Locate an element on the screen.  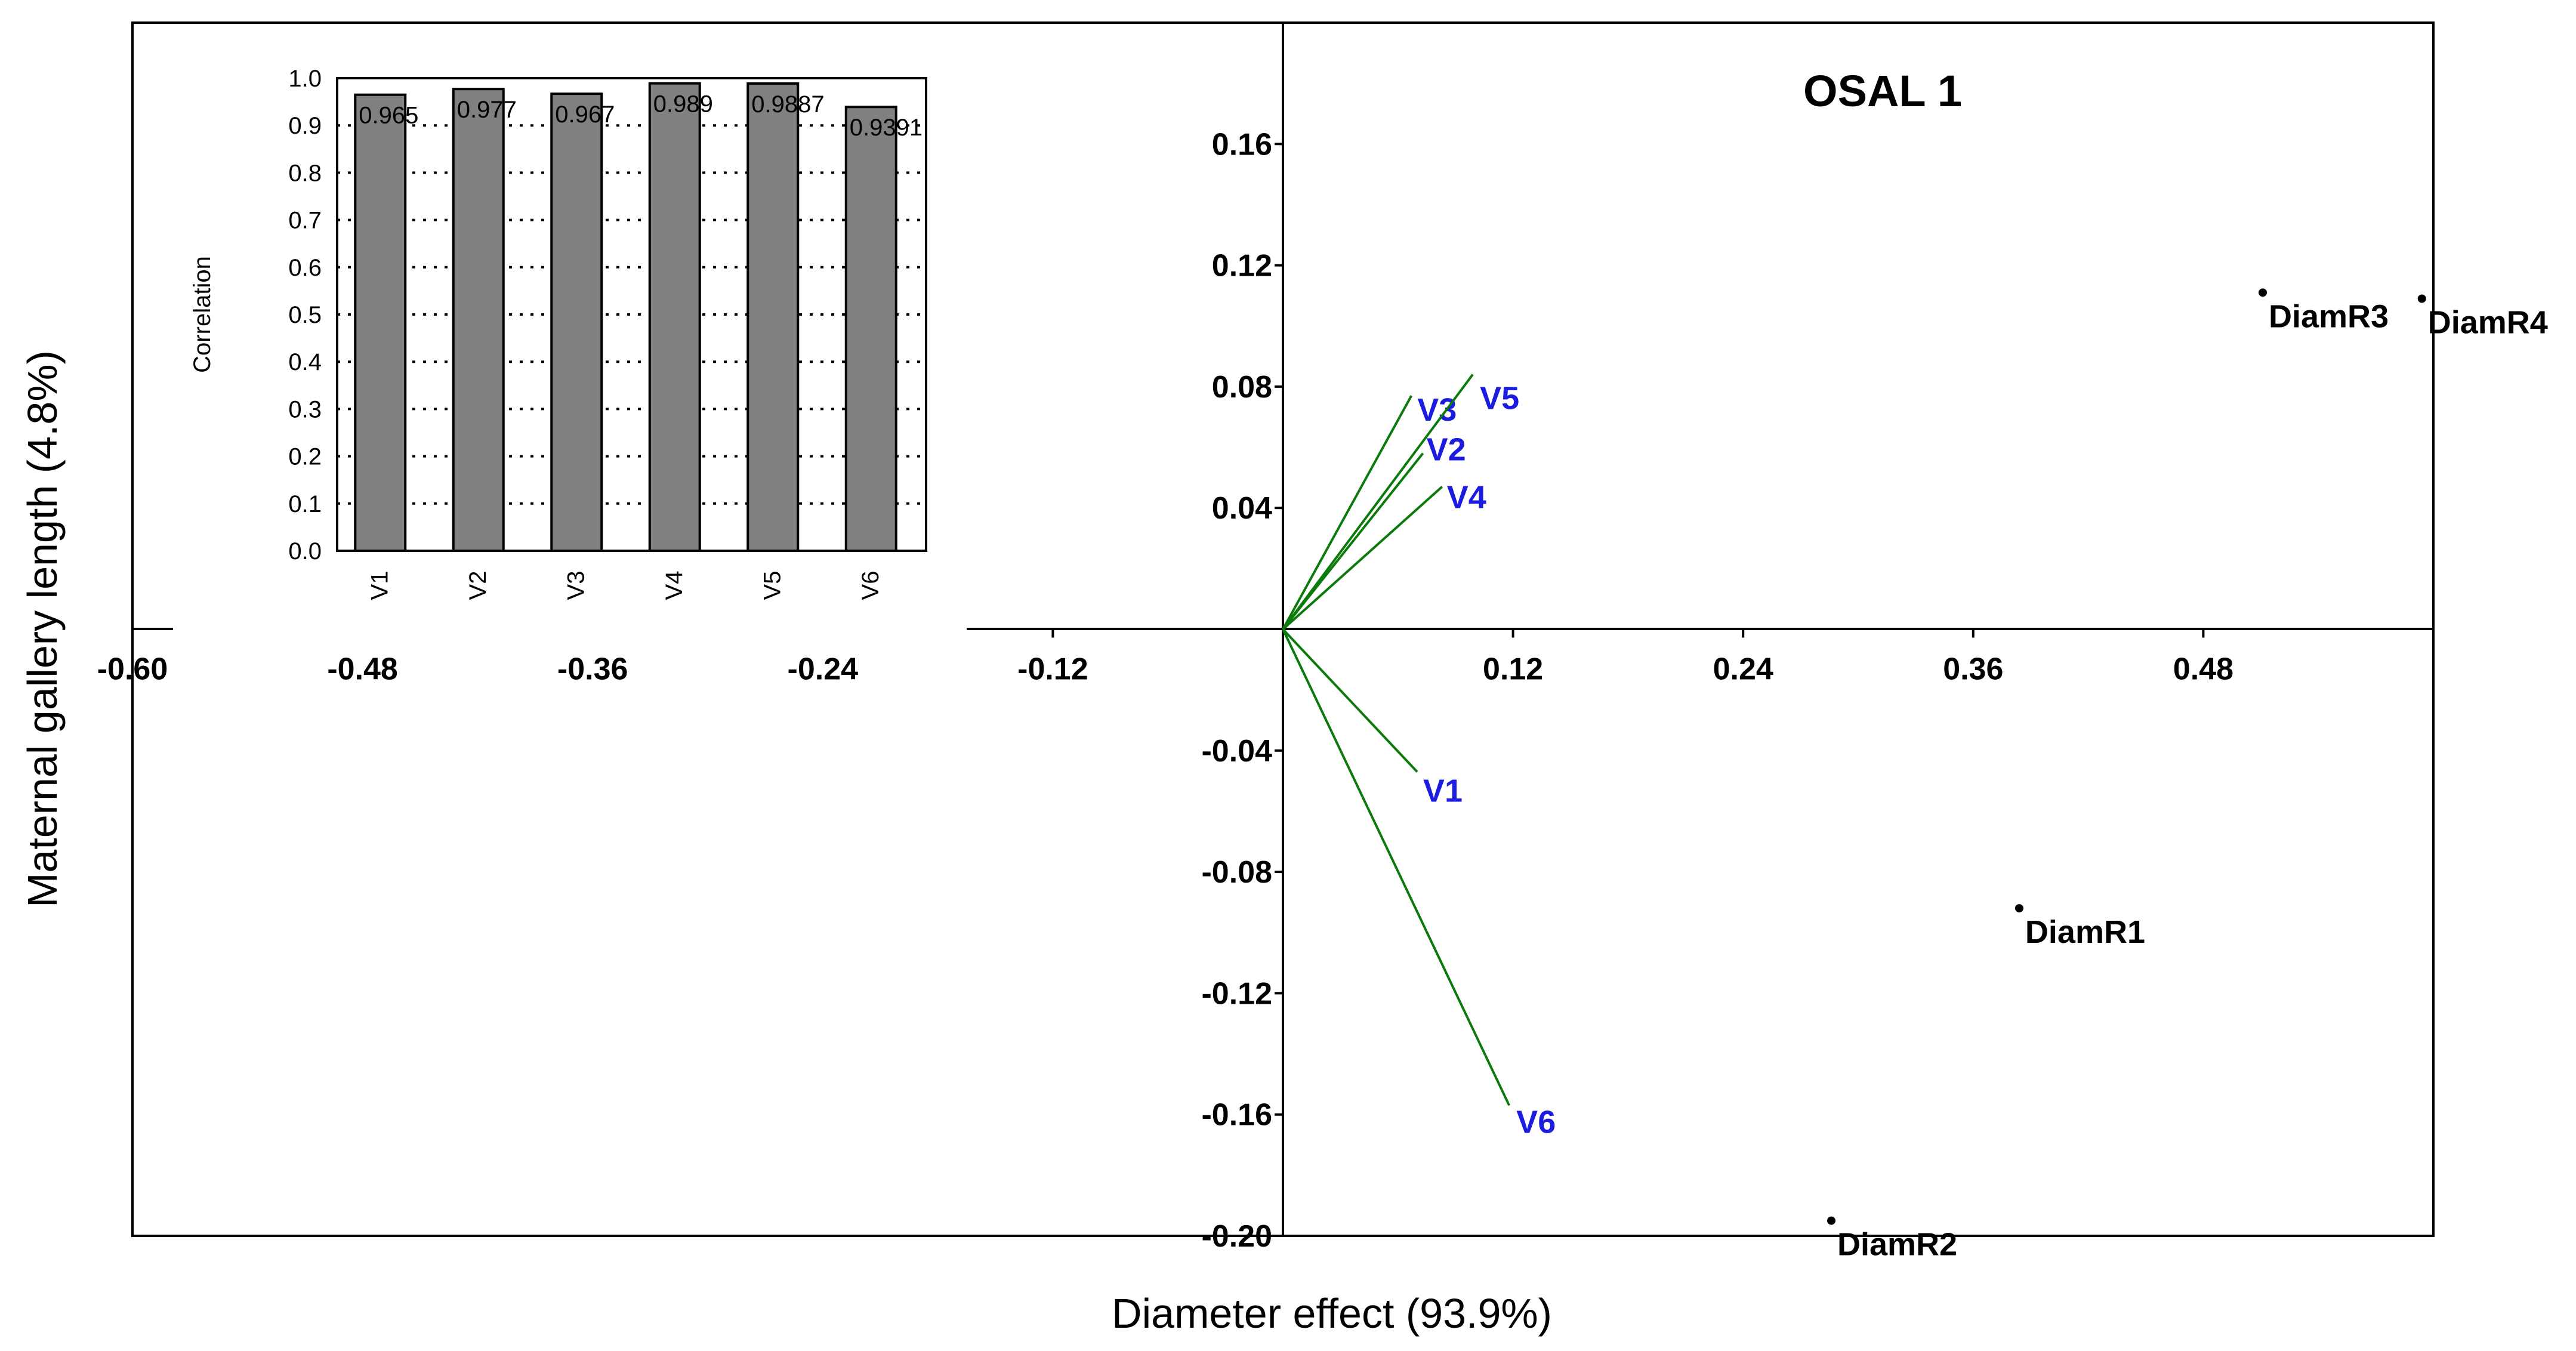
point-marker-diamr2 is located at coordinates (1831, 1220).